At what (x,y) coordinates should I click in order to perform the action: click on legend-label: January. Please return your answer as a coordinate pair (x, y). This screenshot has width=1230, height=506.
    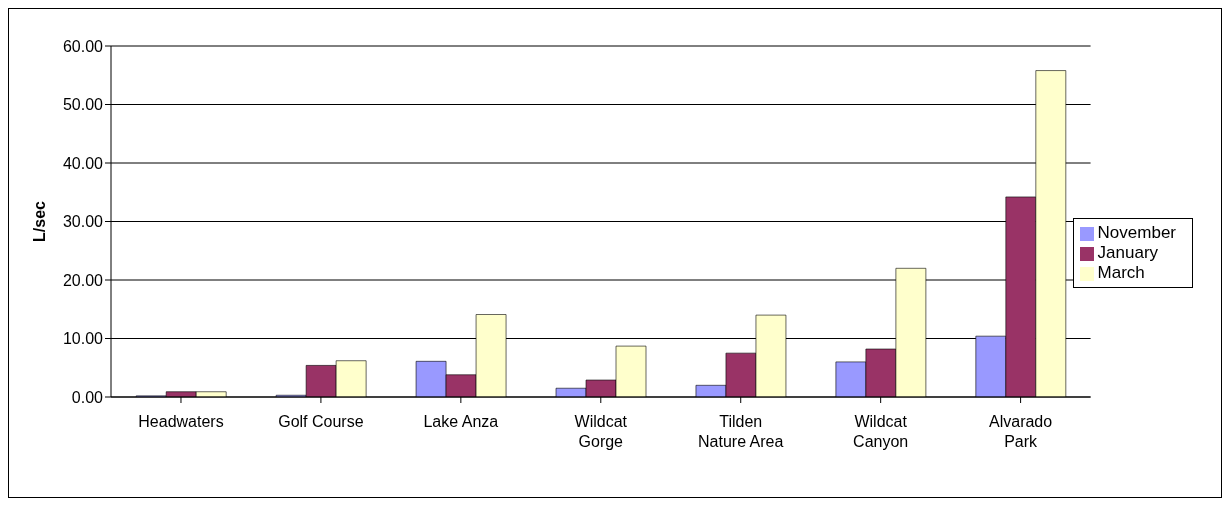
    Looking at the image, I should click on (1128, 252).